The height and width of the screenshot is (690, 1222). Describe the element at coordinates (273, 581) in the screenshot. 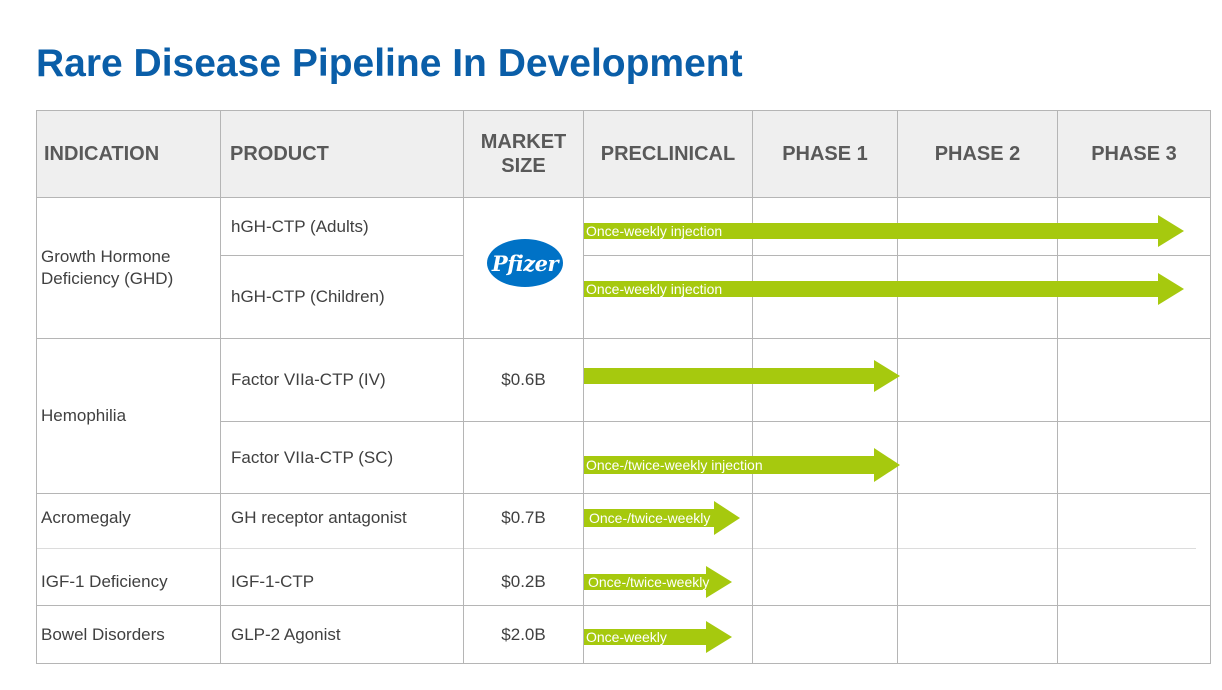

I see `product-igf-1-ctp: IGF-1-CTP` at that location.